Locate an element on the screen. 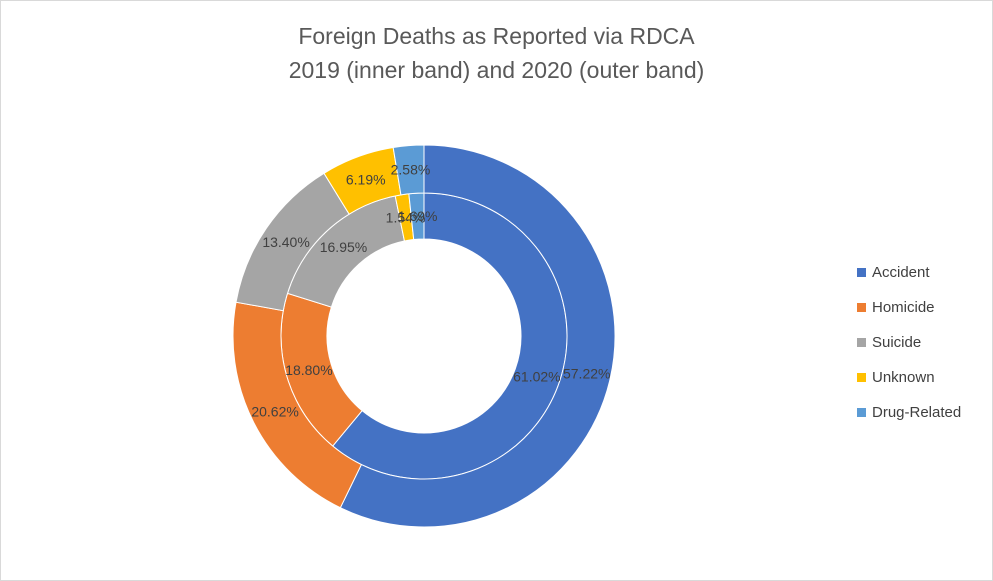 This screenshot has width=993, height=581. chart-subtitle: 2019 (inner band) and 2020 (outer band) is located at coordinates (496, 70).